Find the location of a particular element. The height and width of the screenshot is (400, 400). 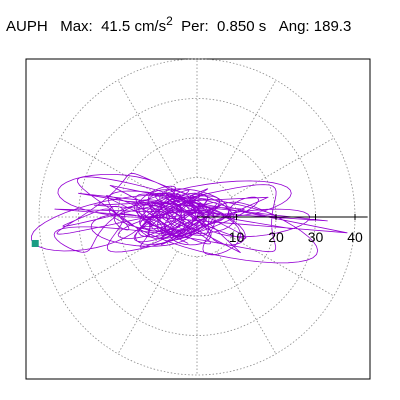

period-label: Per: is located at coordinates (195, 26).